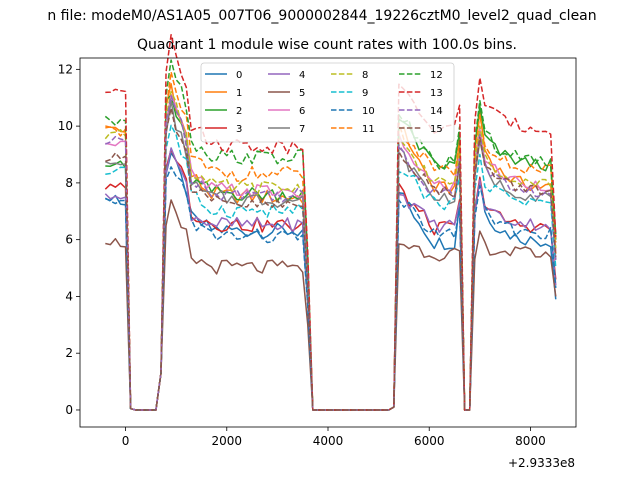 This screenshot has height=484, width=640. Describe the element at coordinates (65, 69) in the screenshot. I see `y-tick-label: 12` at that location.